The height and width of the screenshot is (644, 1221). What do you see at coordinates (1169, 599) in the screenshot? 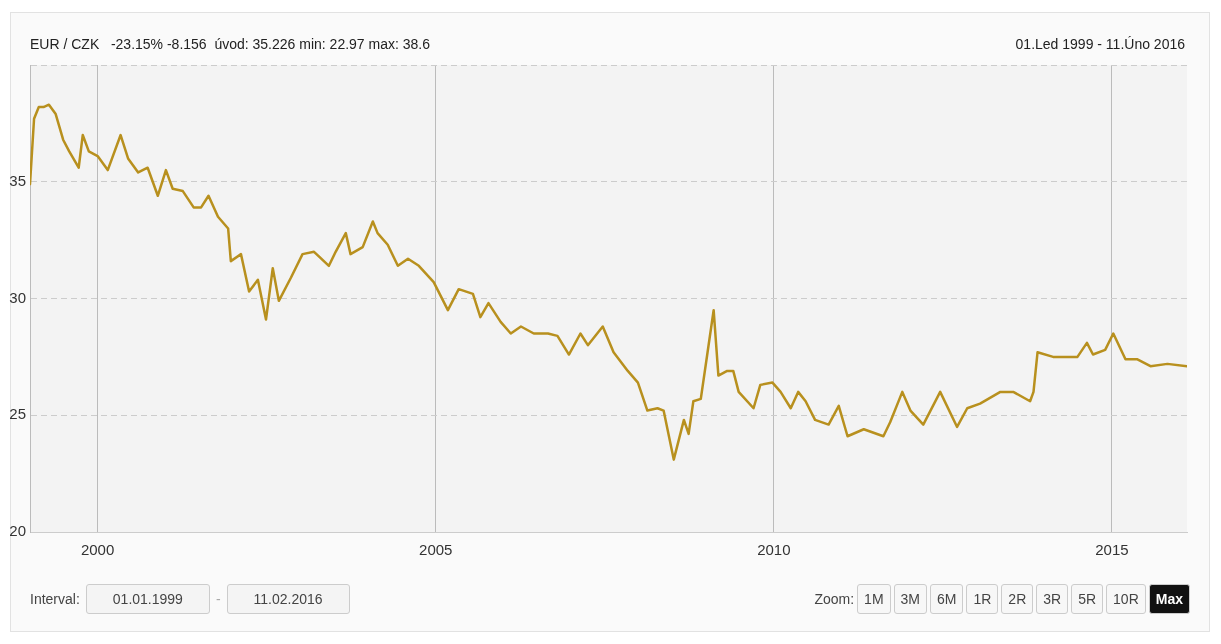
I see `zoom-button: Max` at bounding box center [1169, 599].